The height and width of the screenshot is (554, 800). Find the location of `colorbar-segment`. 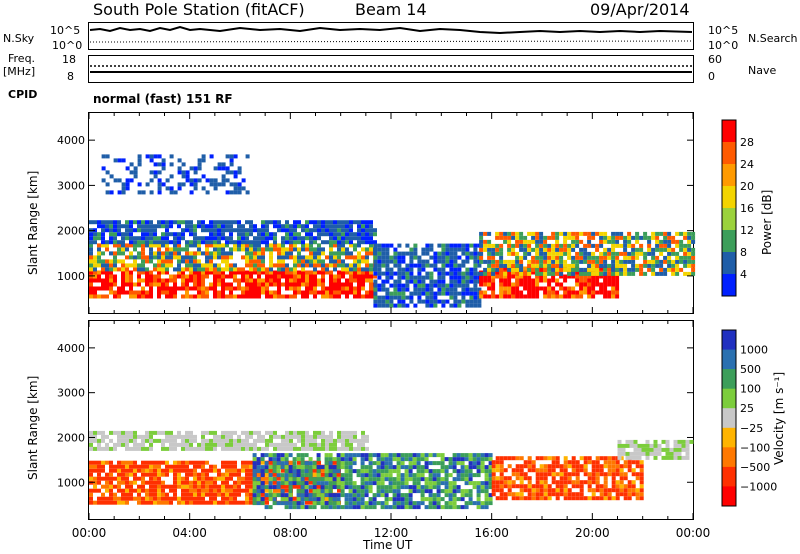

colorbar-segment is located at coordinates (729, 131).